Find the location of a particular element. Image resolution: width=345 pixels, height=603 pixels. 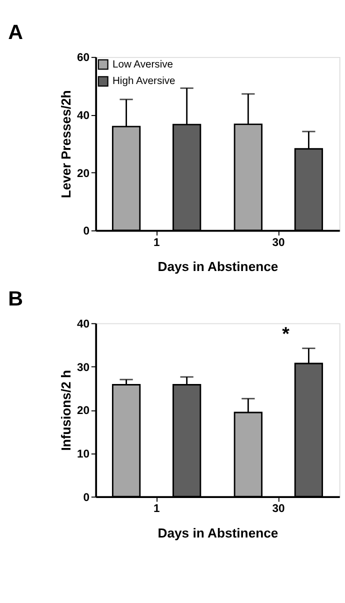

chart-title: A is located at coordinates (16, 32).